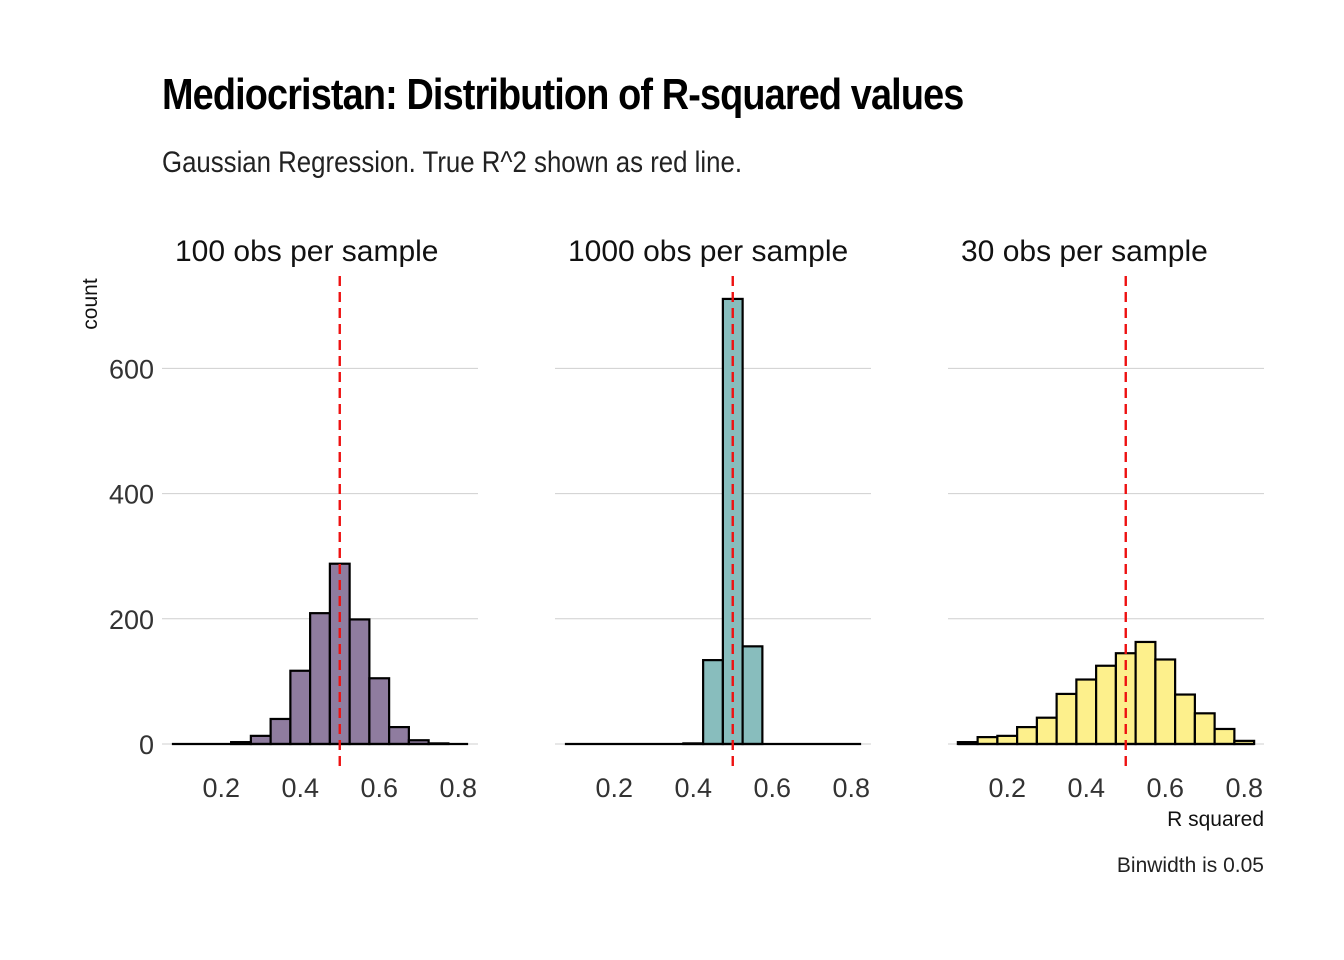 The height and width of the screenshot is (960, 1344). What do you see at coordinates (131, 495) in the screenshot?
I see `y-tick-label: 400` at bounding box center [131, 495].